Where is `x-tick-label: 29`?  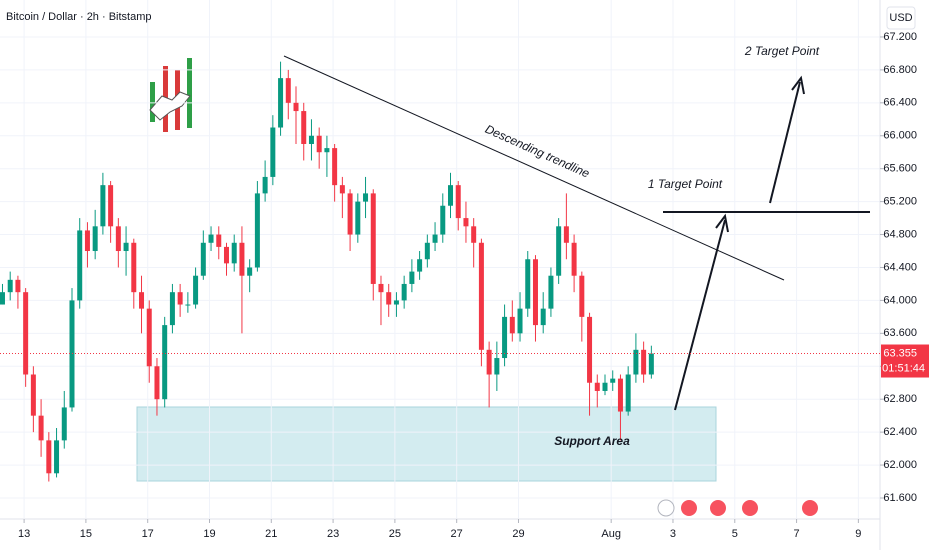
x-tick-label: 29 is located at coordinates (518, 534).